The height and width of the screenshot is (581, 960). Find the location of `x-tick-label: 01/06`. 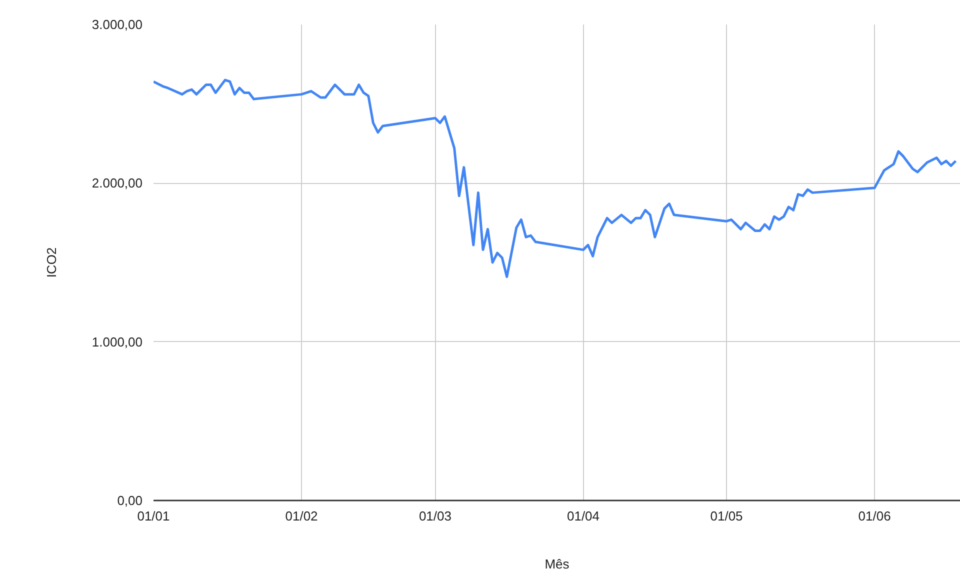

x-tick-label: 01/06 is located at coordinates (874, 516).